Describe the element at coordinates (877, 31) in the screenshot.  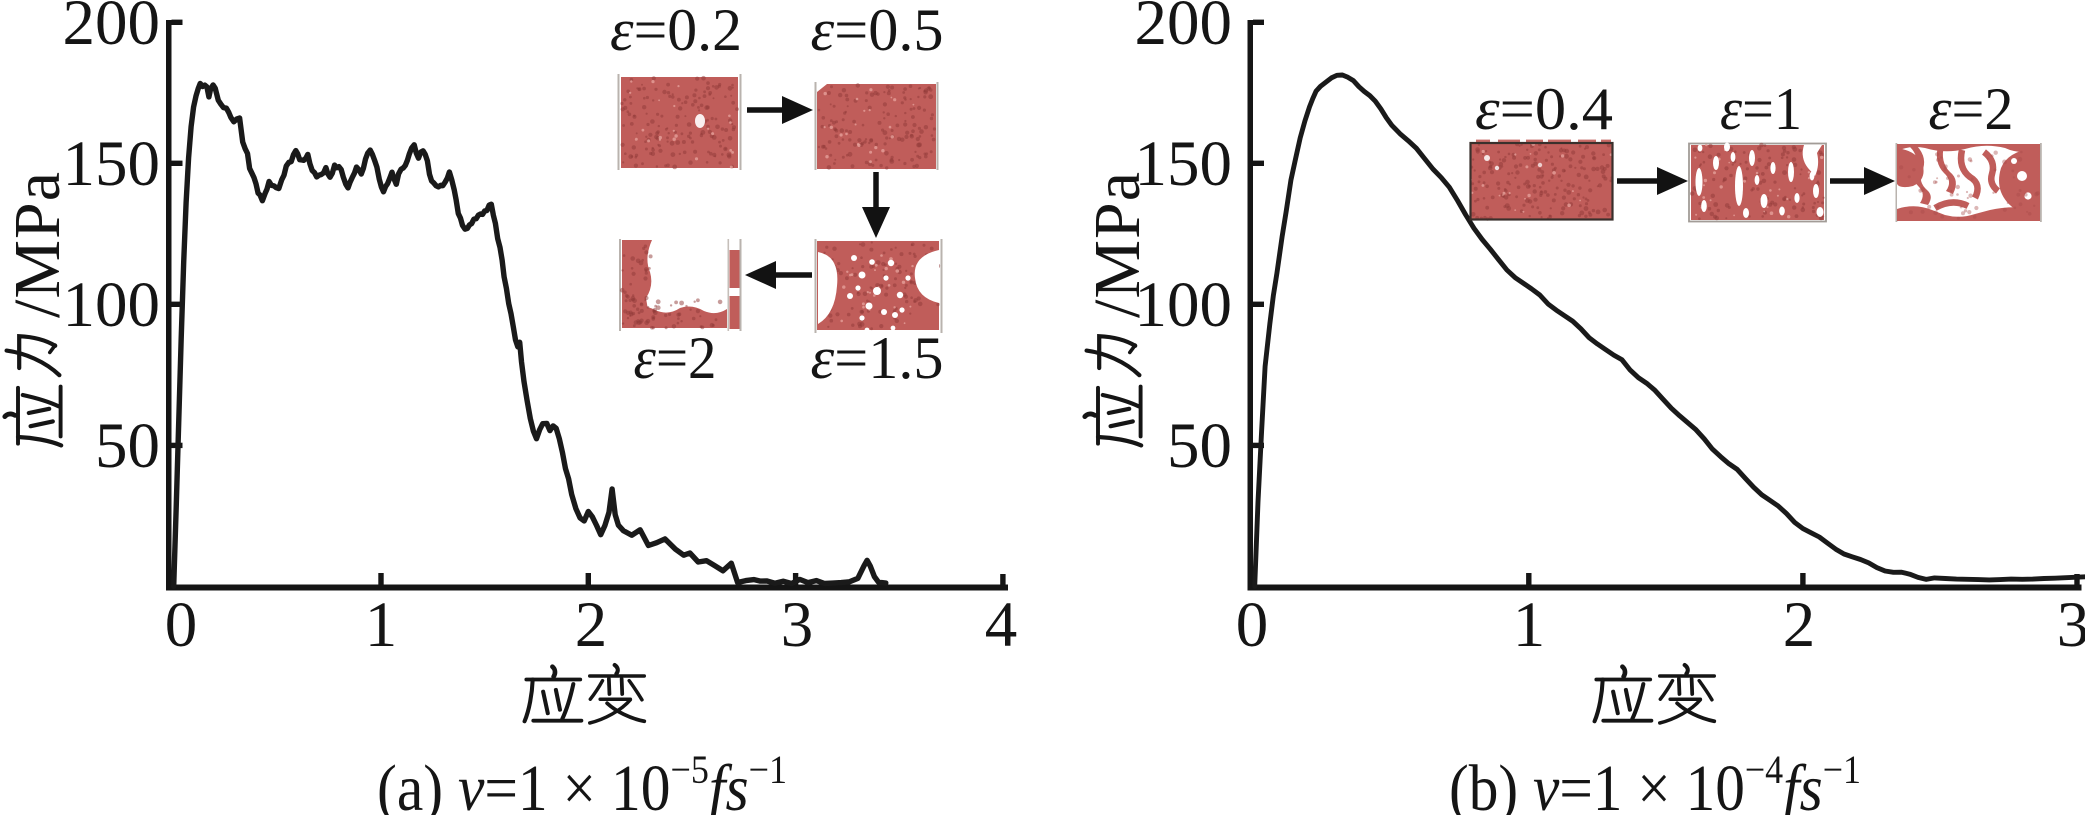
I see `svg-text: ε=0.5` at that location.